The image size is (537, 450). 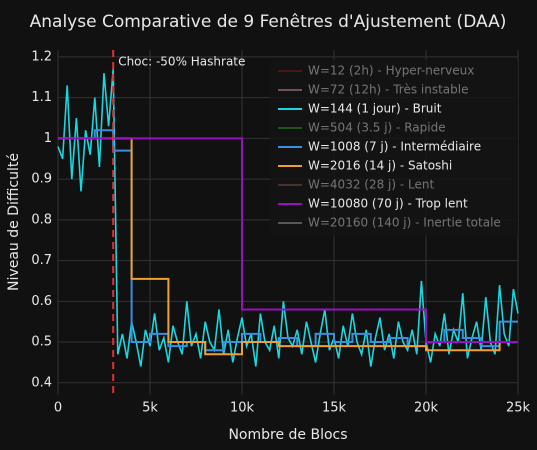 What do you see at coordinates (41, 342) in the screenshot?
I see `y-tick-label: 0.5` at bounding box center [41, 342].